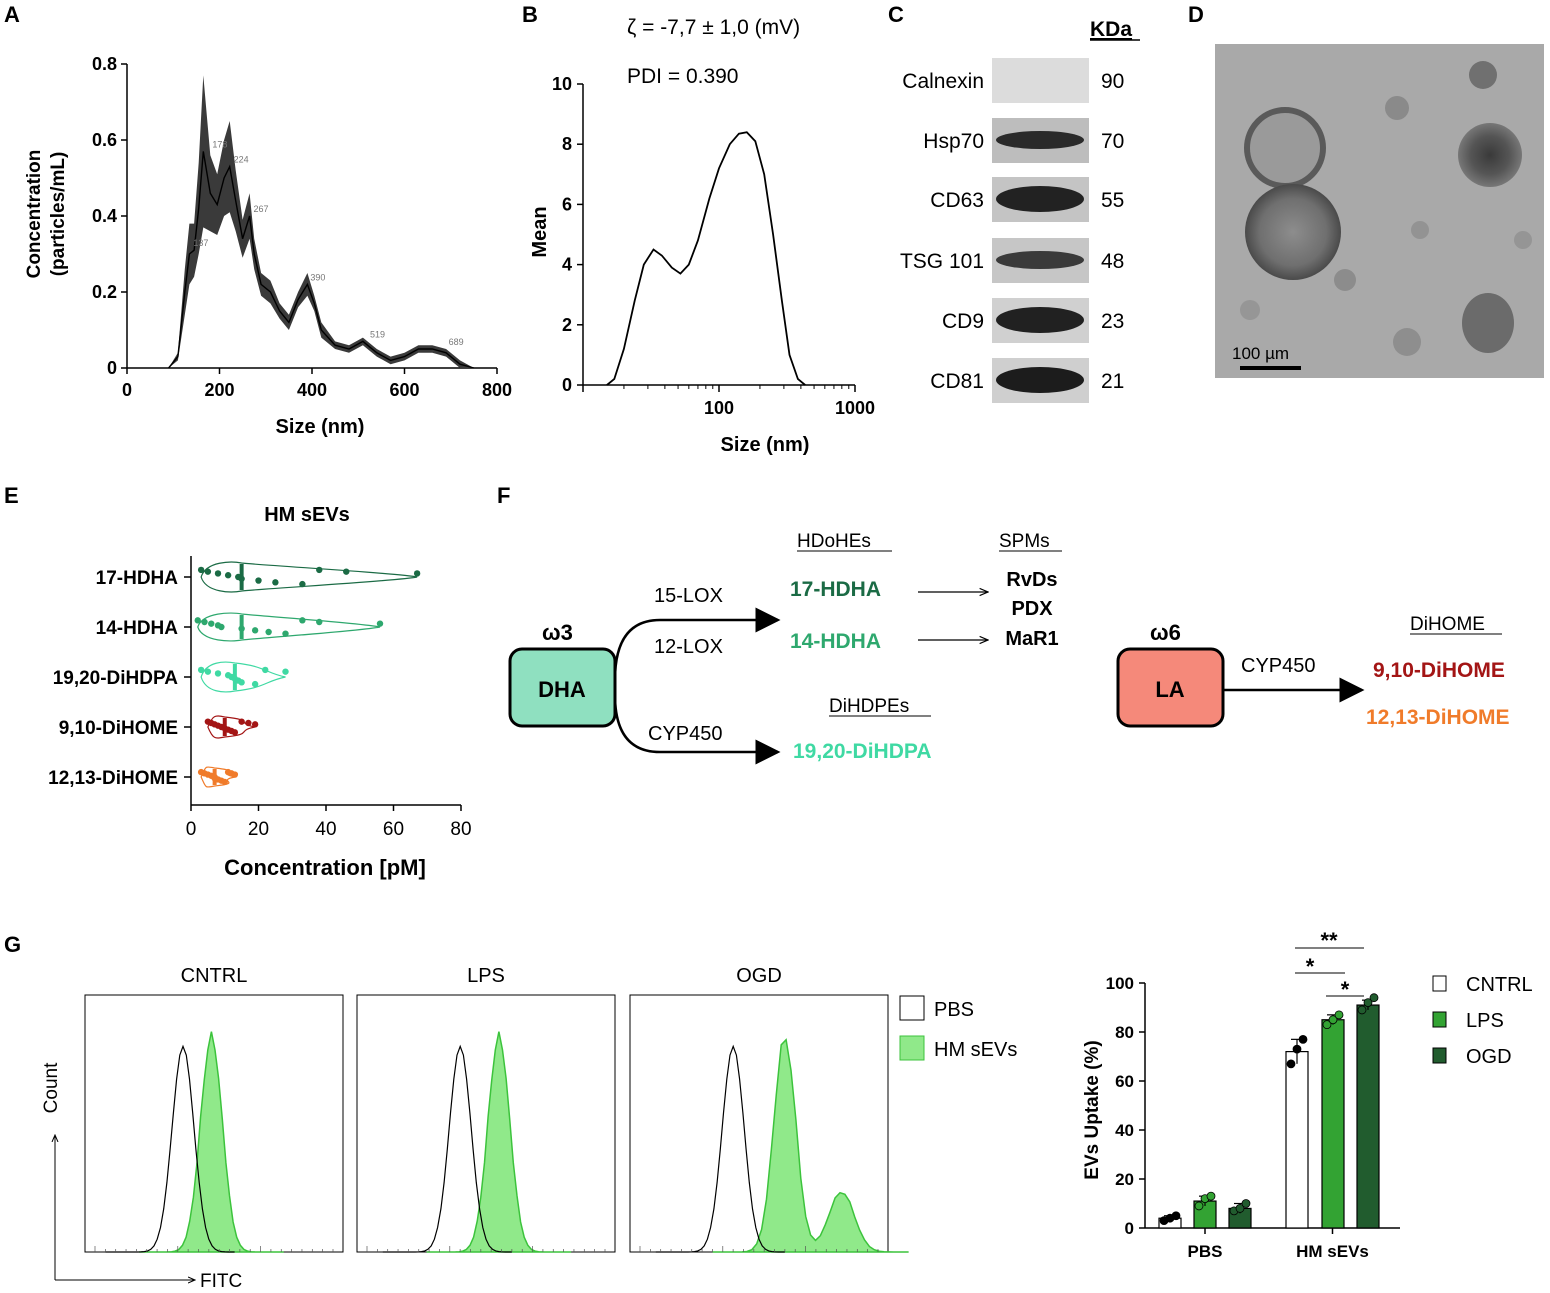 Image resolution: width=1550 pixels, height=1293 pixels. What do you see at coordinates (1112, 261) in the screenshot?
I see `blot-kda-label: 48` at bounding box center [1112, 261].